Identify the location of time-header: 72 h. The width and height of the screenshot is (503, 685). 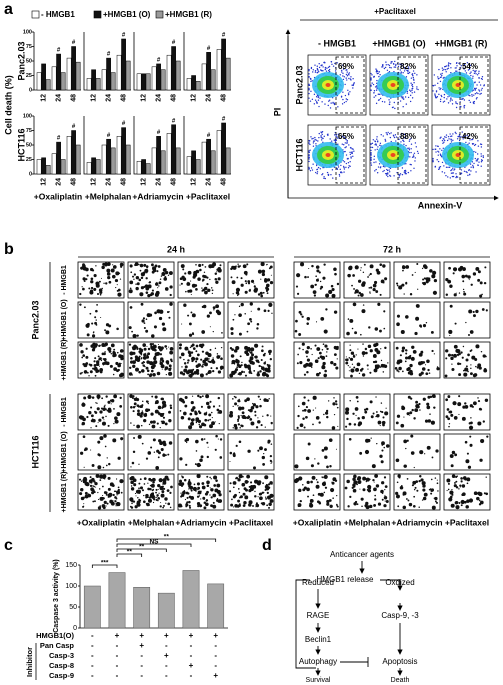
(392, 249).